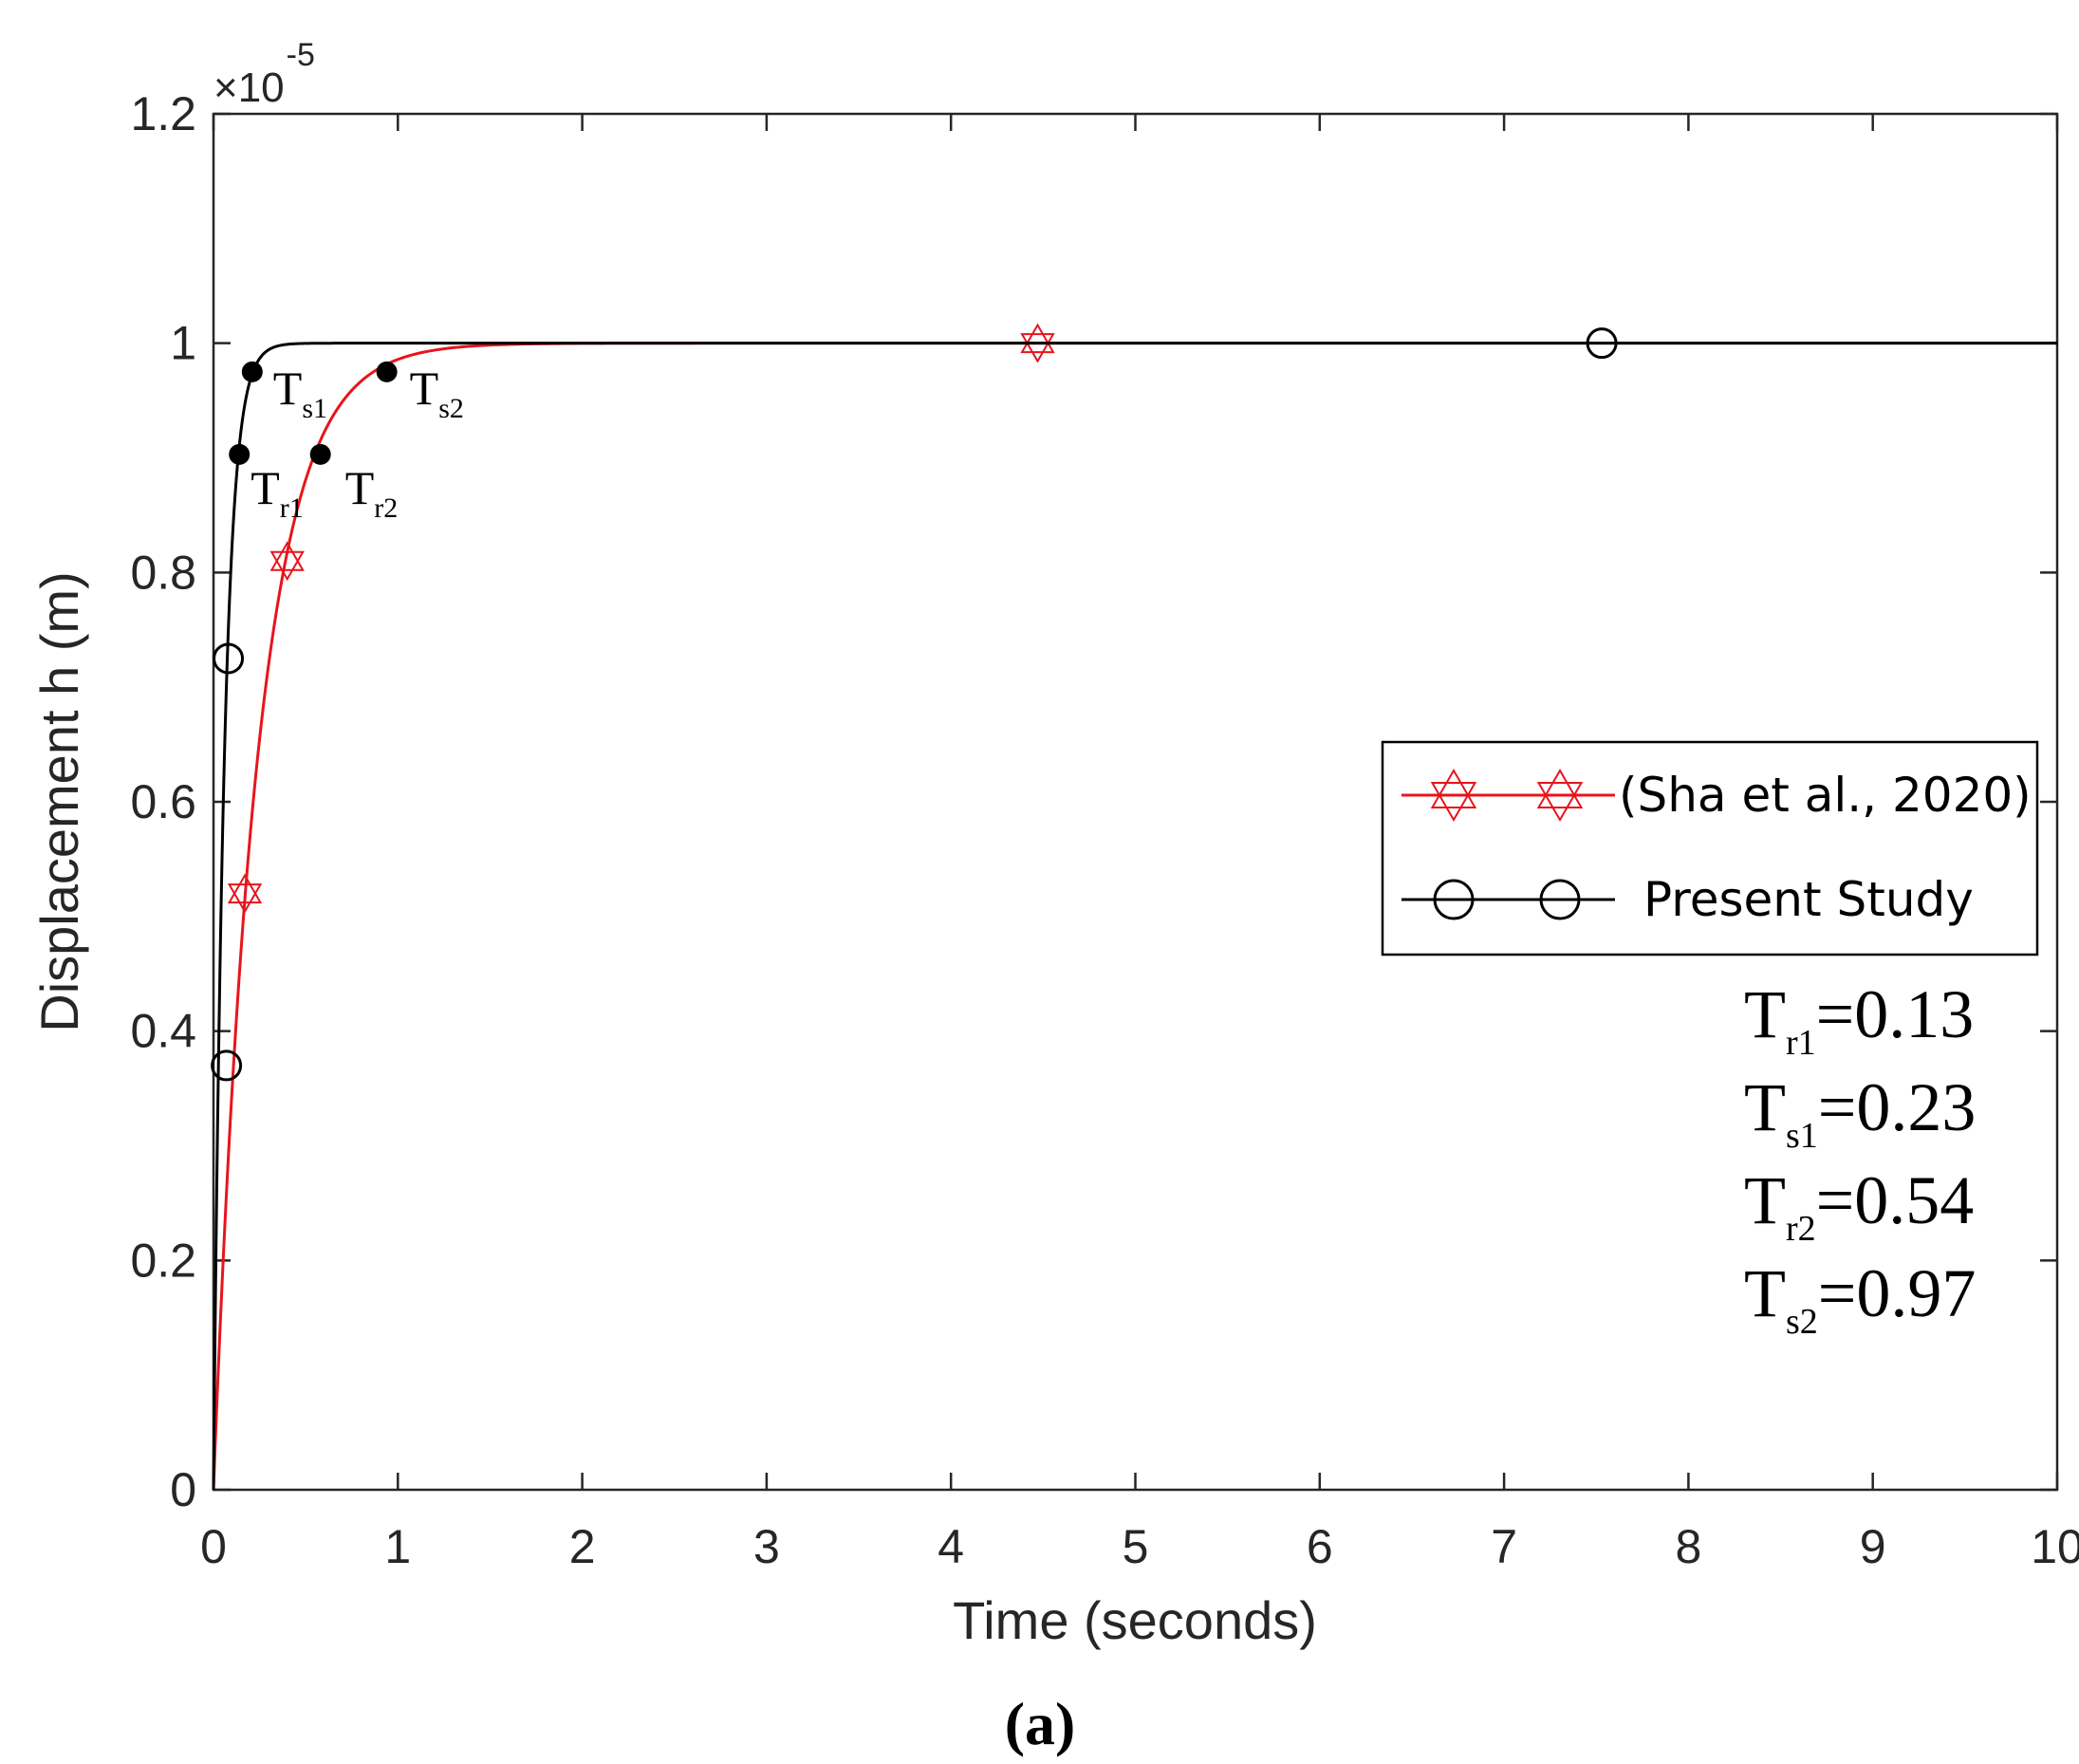 This screenshot has width=2079, height=1764. Describe the element at coordinates (437, 393) in the screenshot. I see `annotation-label-ts2: Ts2` at that location.